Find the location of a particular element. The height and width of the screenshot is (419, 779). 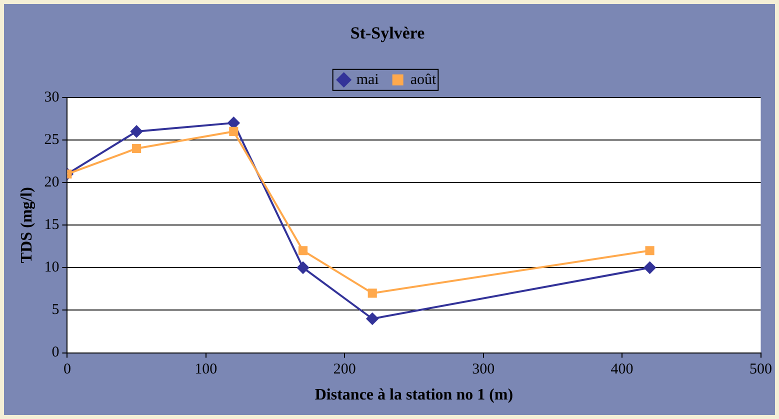

y-tick-label: 15 is located at coordinates (52, 225).